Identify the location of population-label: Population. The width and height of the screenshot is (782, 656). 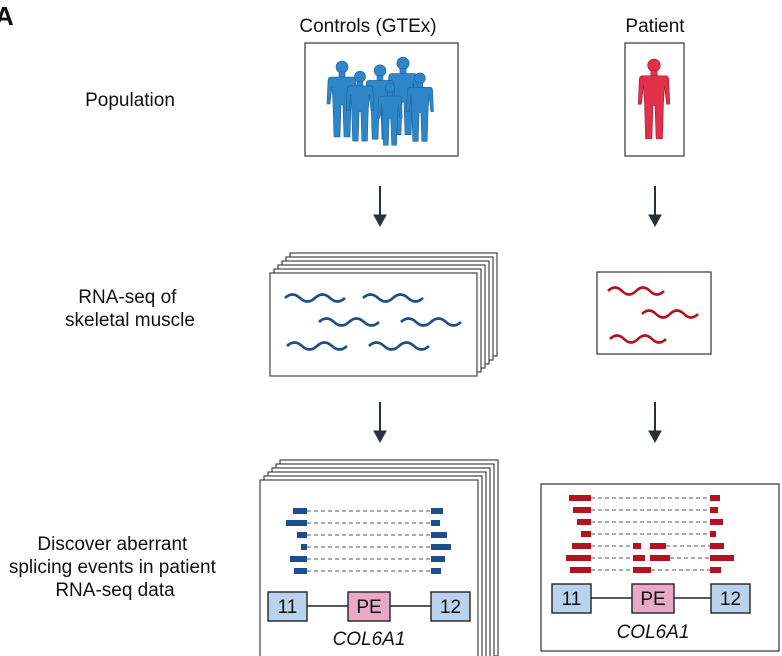
(130, 100).